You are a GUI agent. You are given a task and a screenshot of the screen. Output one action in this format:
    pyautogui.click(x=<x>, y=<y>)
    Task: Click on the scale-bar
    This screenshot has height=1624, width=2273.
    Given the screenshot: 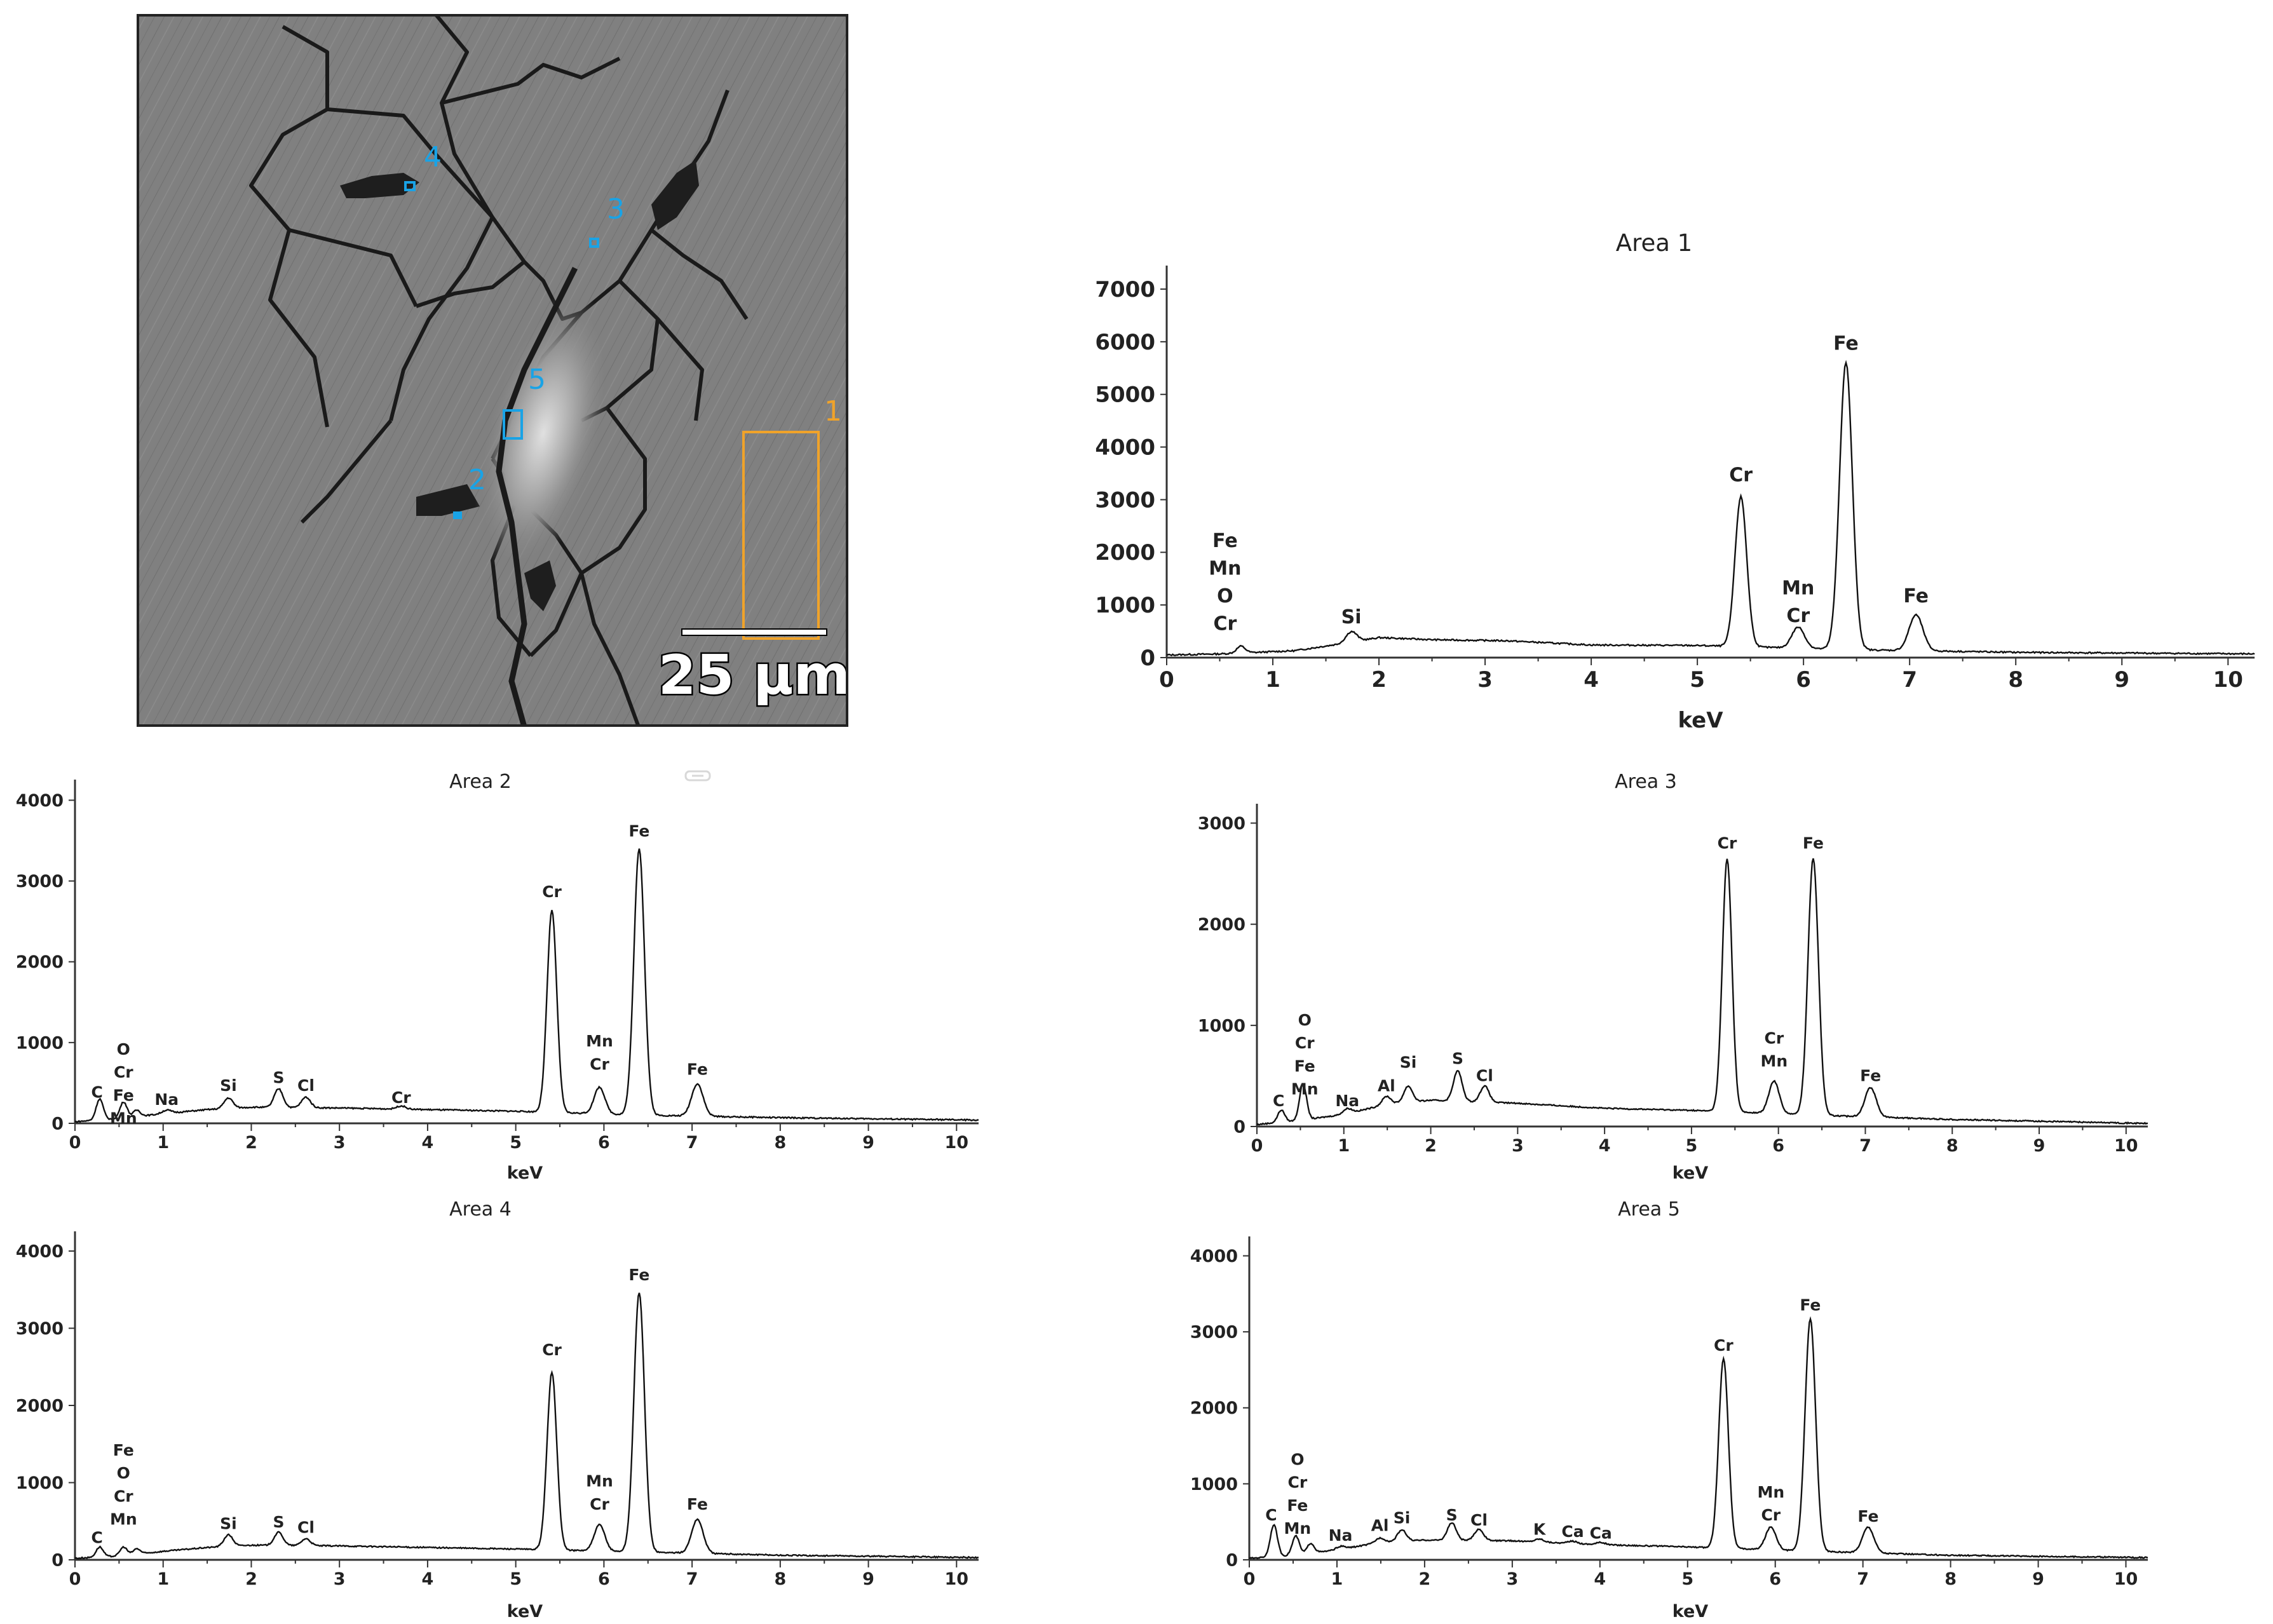 What is the action you would take?
    pyautogui.click(x=754, y=632)
    